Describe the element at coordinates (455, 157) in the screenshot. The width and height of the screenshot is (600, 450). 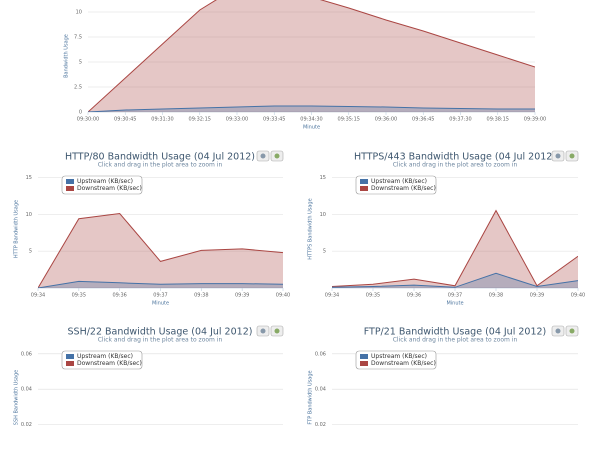
I see `chart-title: HTTPS/443 Bandwidth Usage (04 Jul 2012)` at that location.